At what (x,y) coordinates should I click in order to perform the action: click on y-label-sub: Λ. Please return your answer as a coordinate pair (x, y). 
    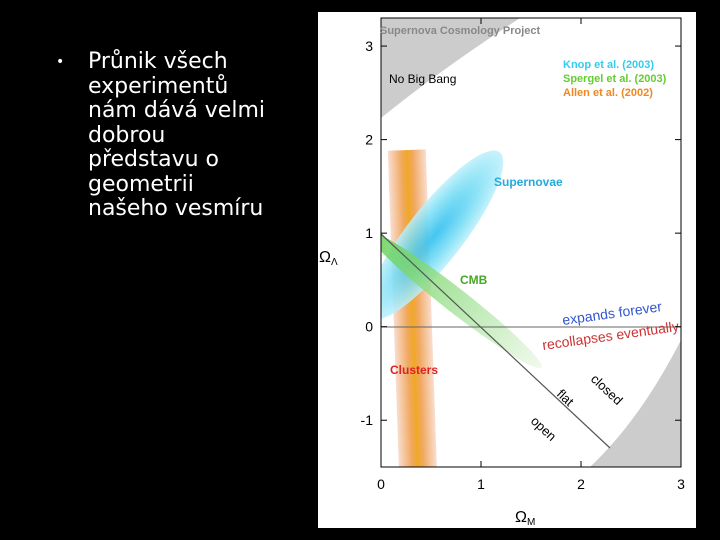
    Looking at the image, I should click on (334, 262).